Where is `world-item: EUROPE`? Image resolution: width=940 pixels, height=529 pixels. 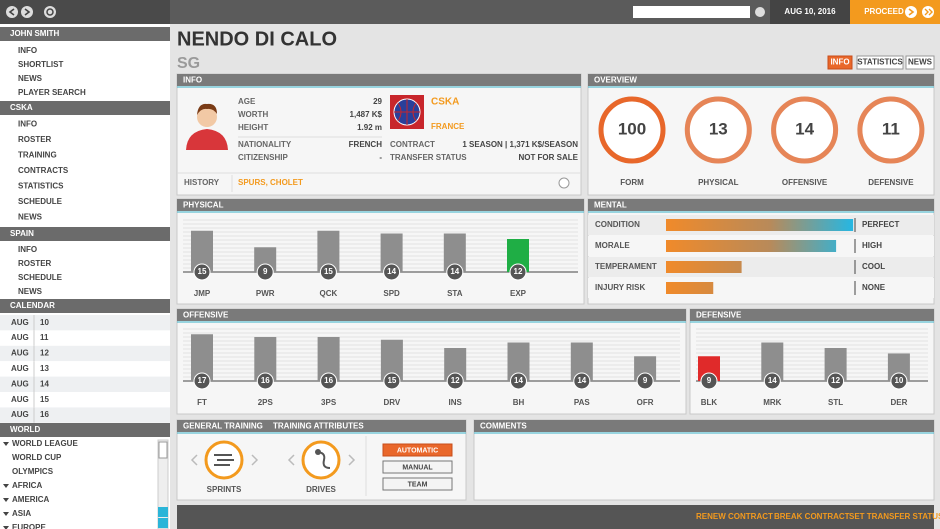
world-item: EUROPE is located at coordinates (29, 526).